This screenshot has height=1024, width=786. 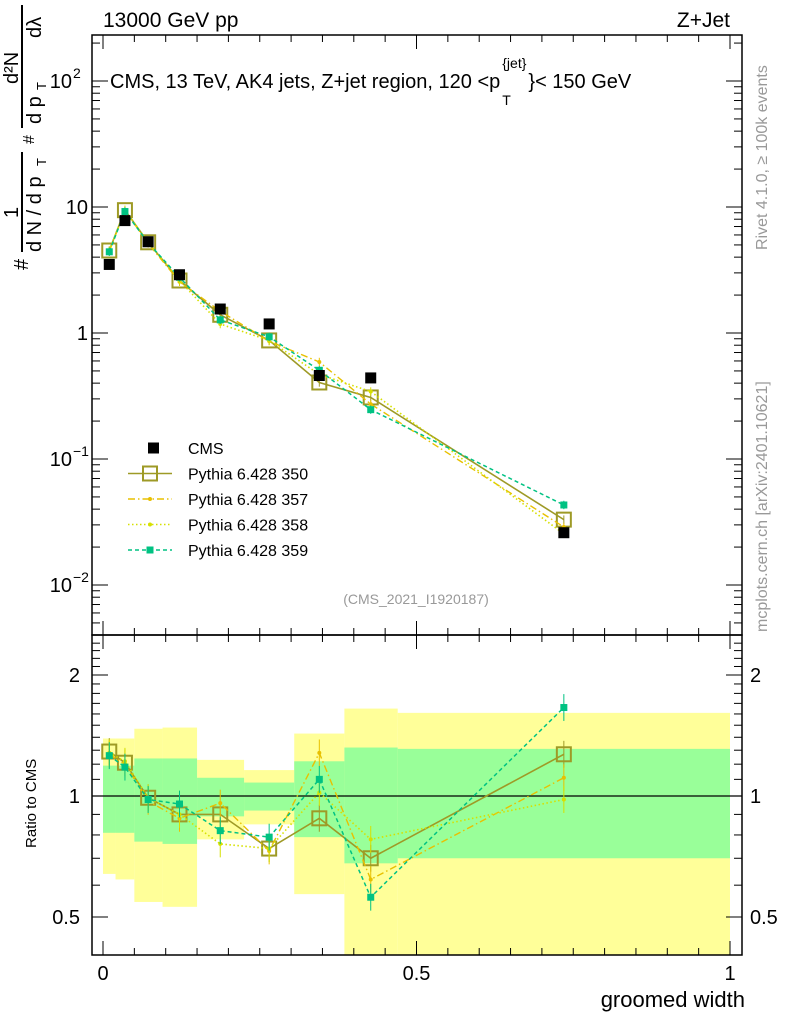 What do you see at coordinates (66, 918) in the screenshot?
I see `ratio-tick-label-left: 0.5` at bounding box center [66, 918].